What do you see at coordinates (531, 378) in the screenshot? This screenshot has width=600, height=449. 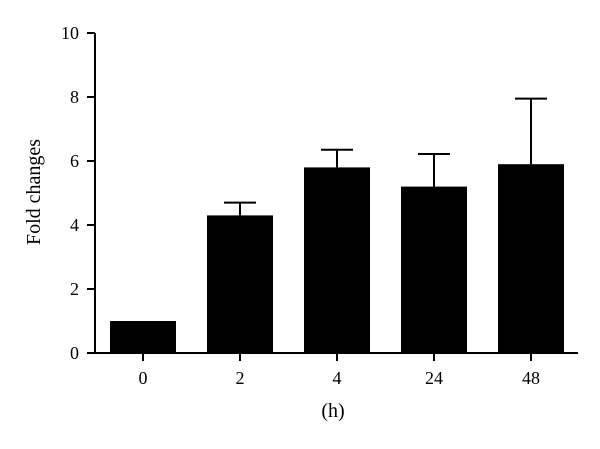 I see `x-tick-label: 48` at bounding box center [531, 378].